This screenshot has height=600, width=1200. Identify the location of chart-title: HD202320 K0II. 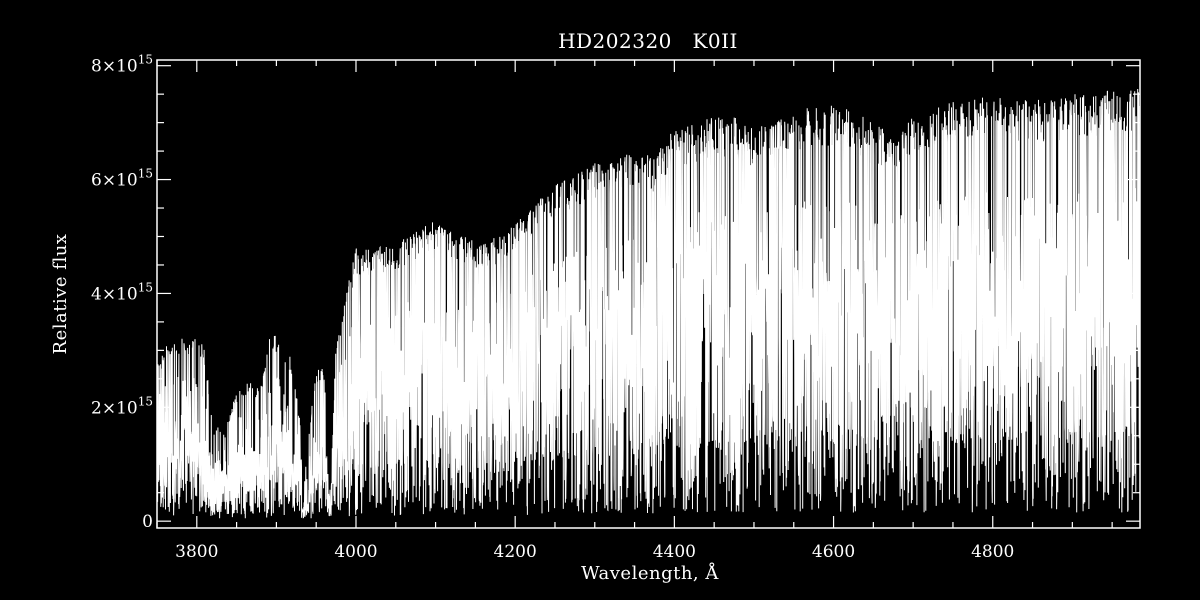
(648, 41).